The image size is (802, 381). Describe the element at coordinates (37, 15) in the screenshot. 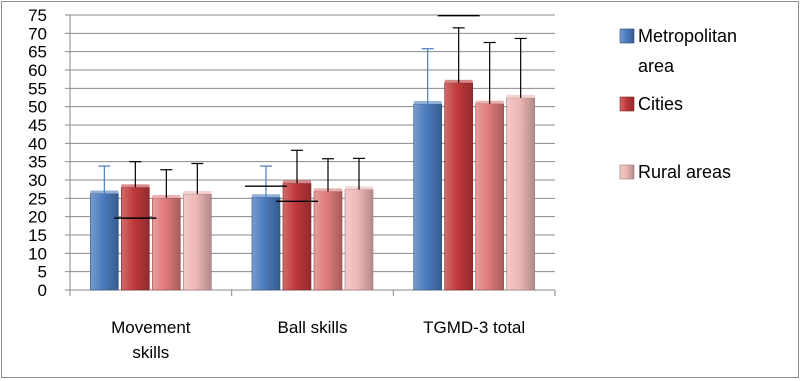

I see `y-tick-label: 75` at that location.